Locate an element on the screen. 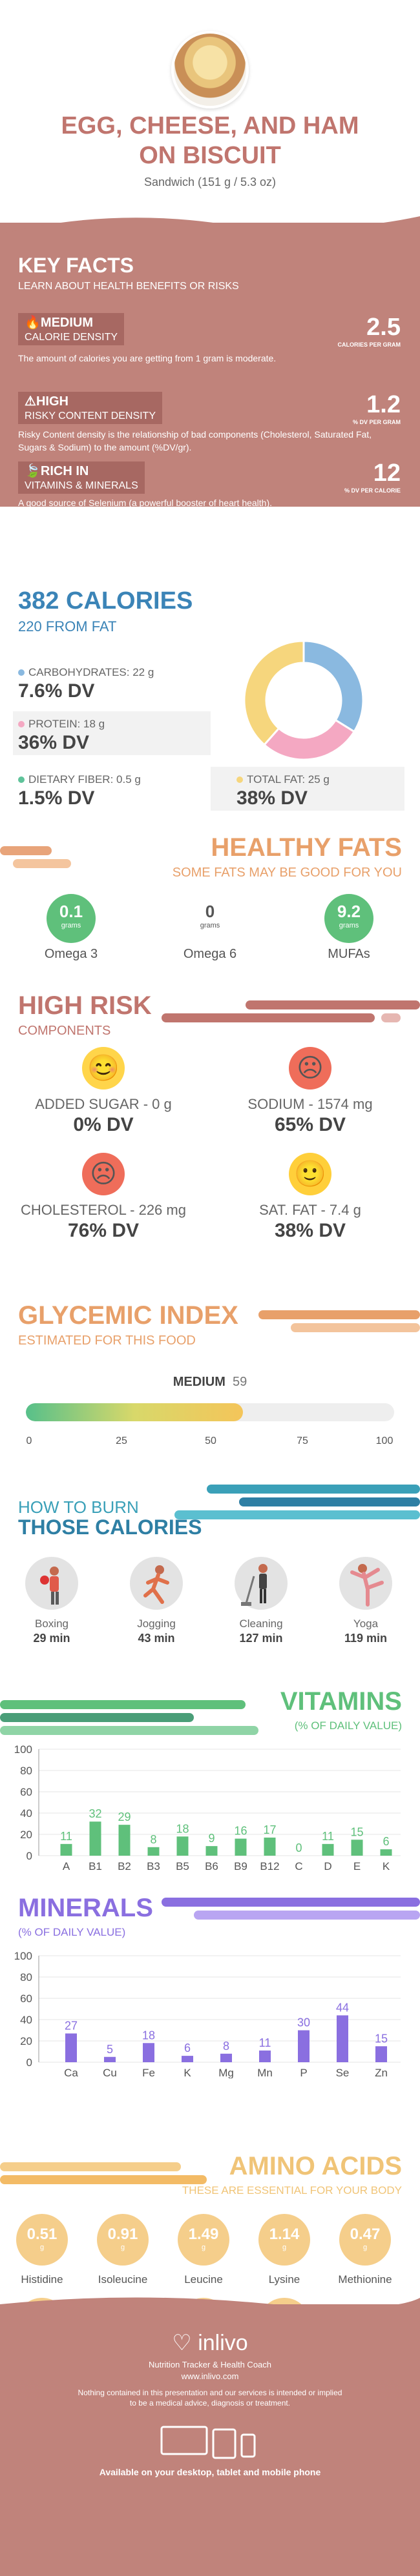 This screenshot has height=2576, width=420. footer-brand: ♡ inlivo is located at coordinates (210, 2343).